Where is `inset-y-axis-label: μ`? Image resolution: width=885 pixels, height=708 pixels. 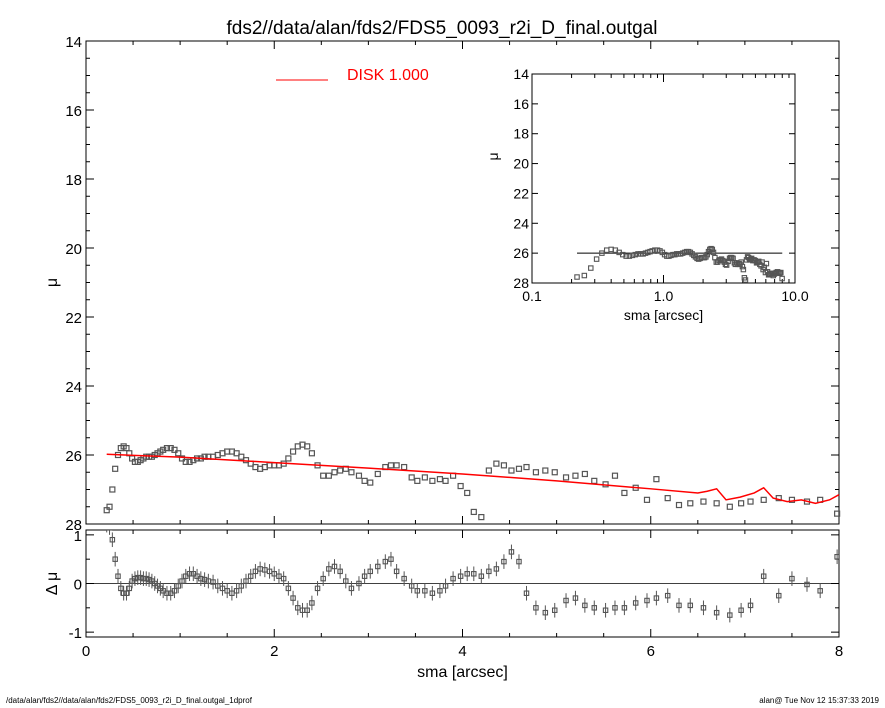 inset-y-axis-label: μ is located at coordinates (493, 156).